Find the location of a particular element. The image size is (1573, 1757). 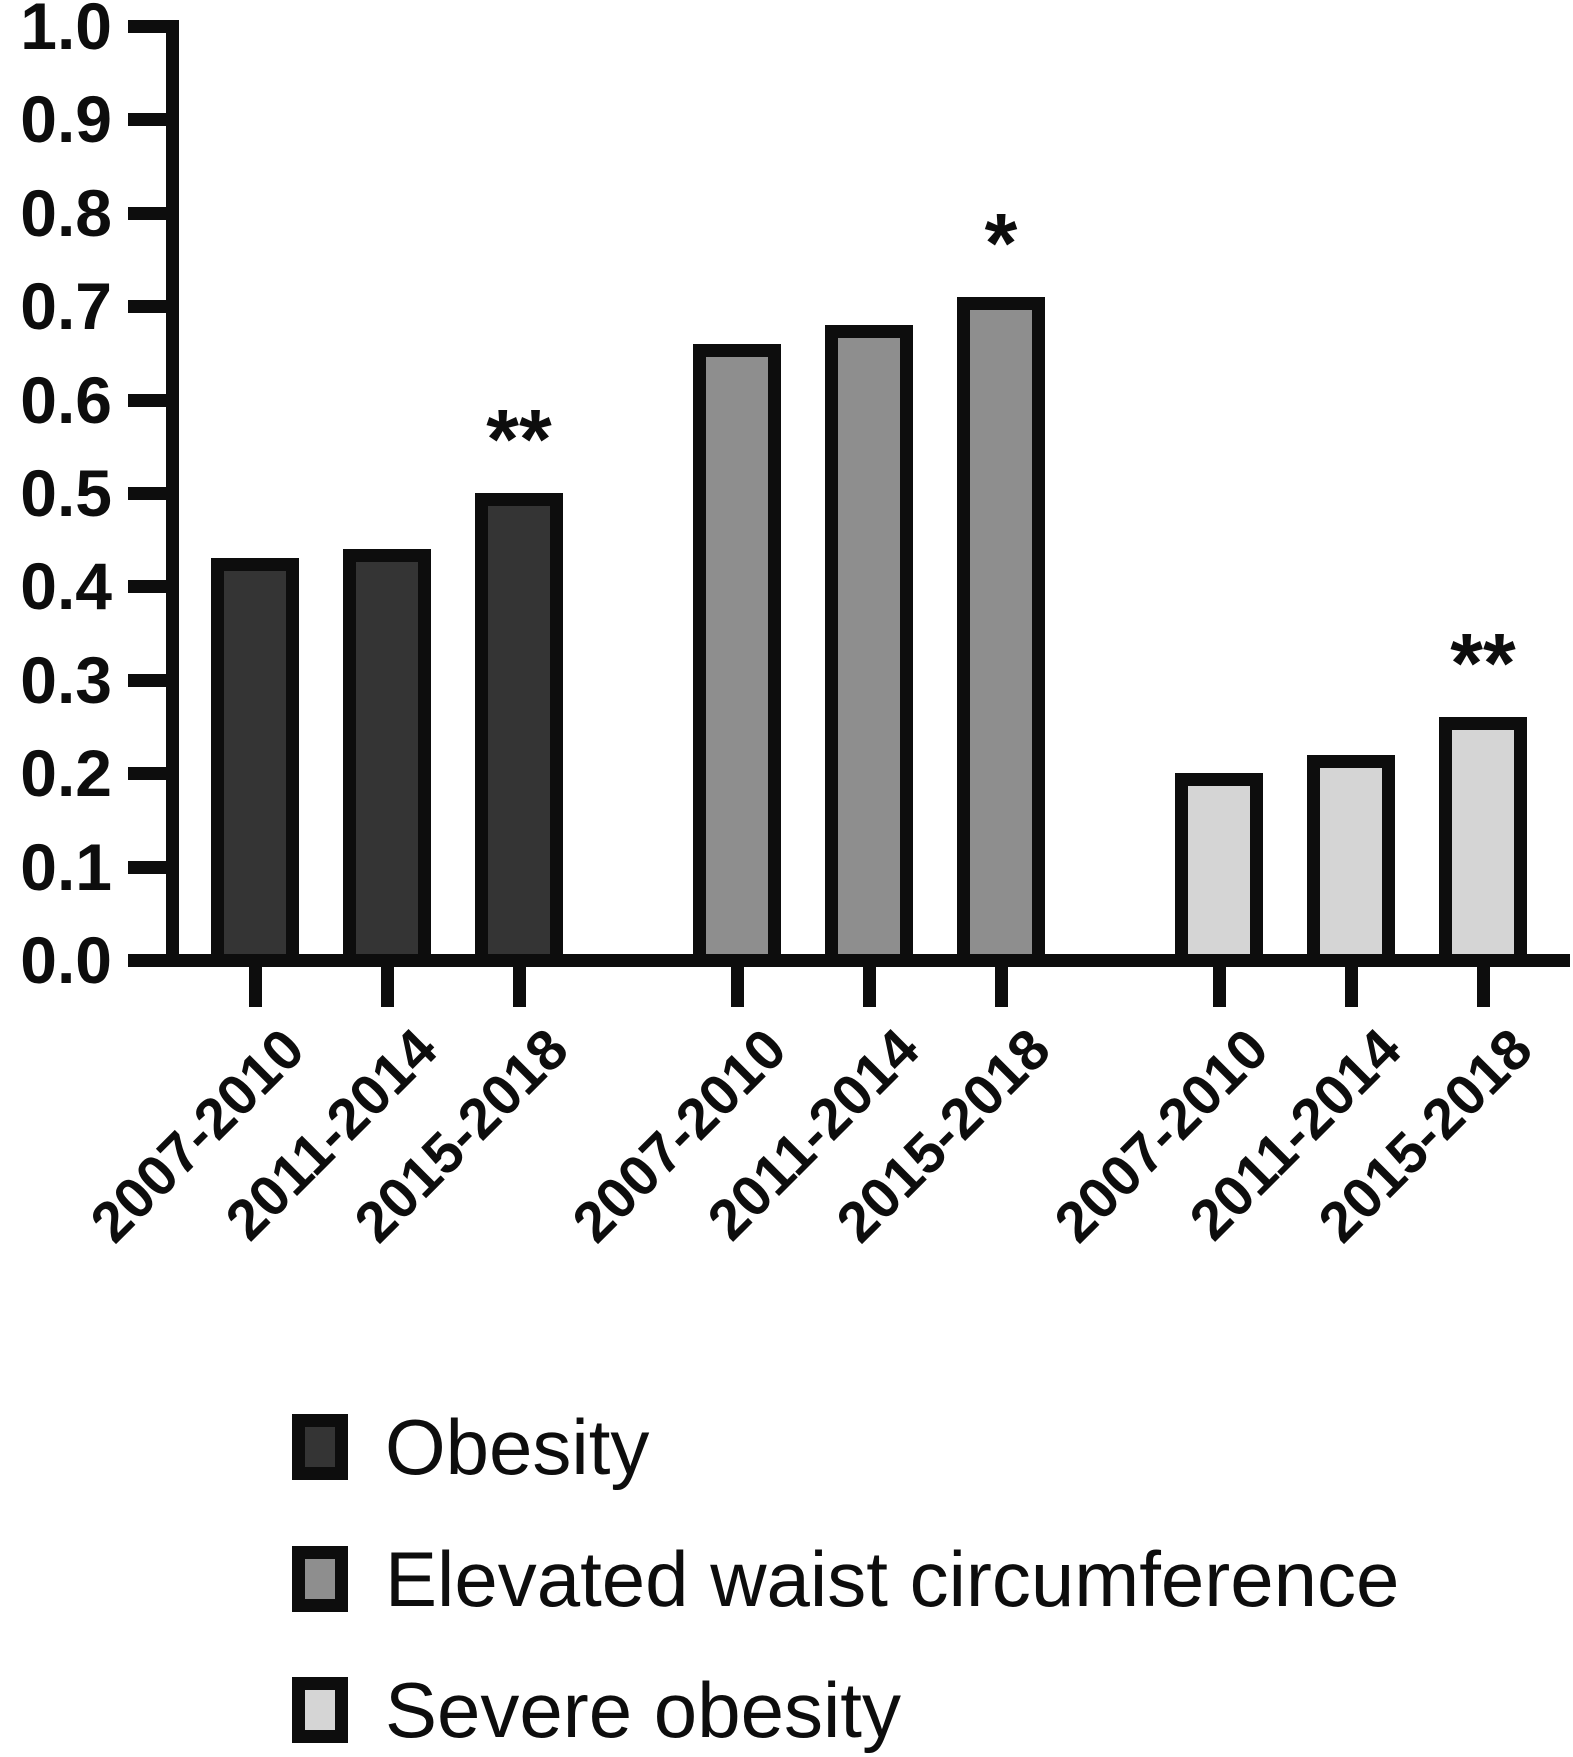

y-tick-label: 0.1 is located at coordinates (66, 867).